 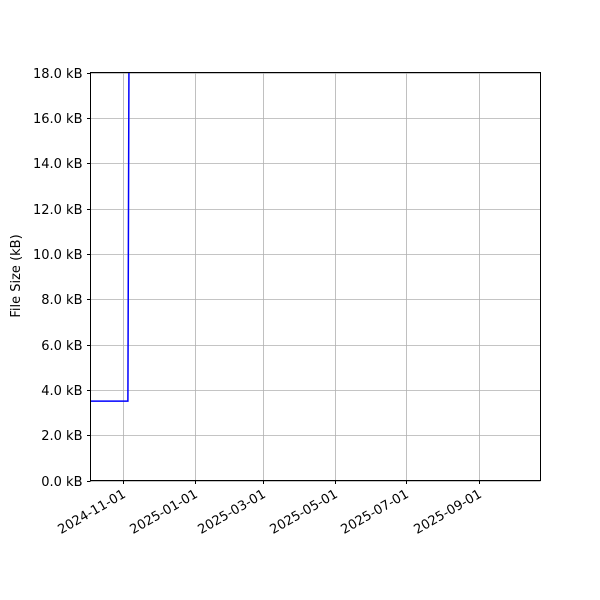 I want to click on y-tick-label: 10.0 kB, so click(x=58, y=255).